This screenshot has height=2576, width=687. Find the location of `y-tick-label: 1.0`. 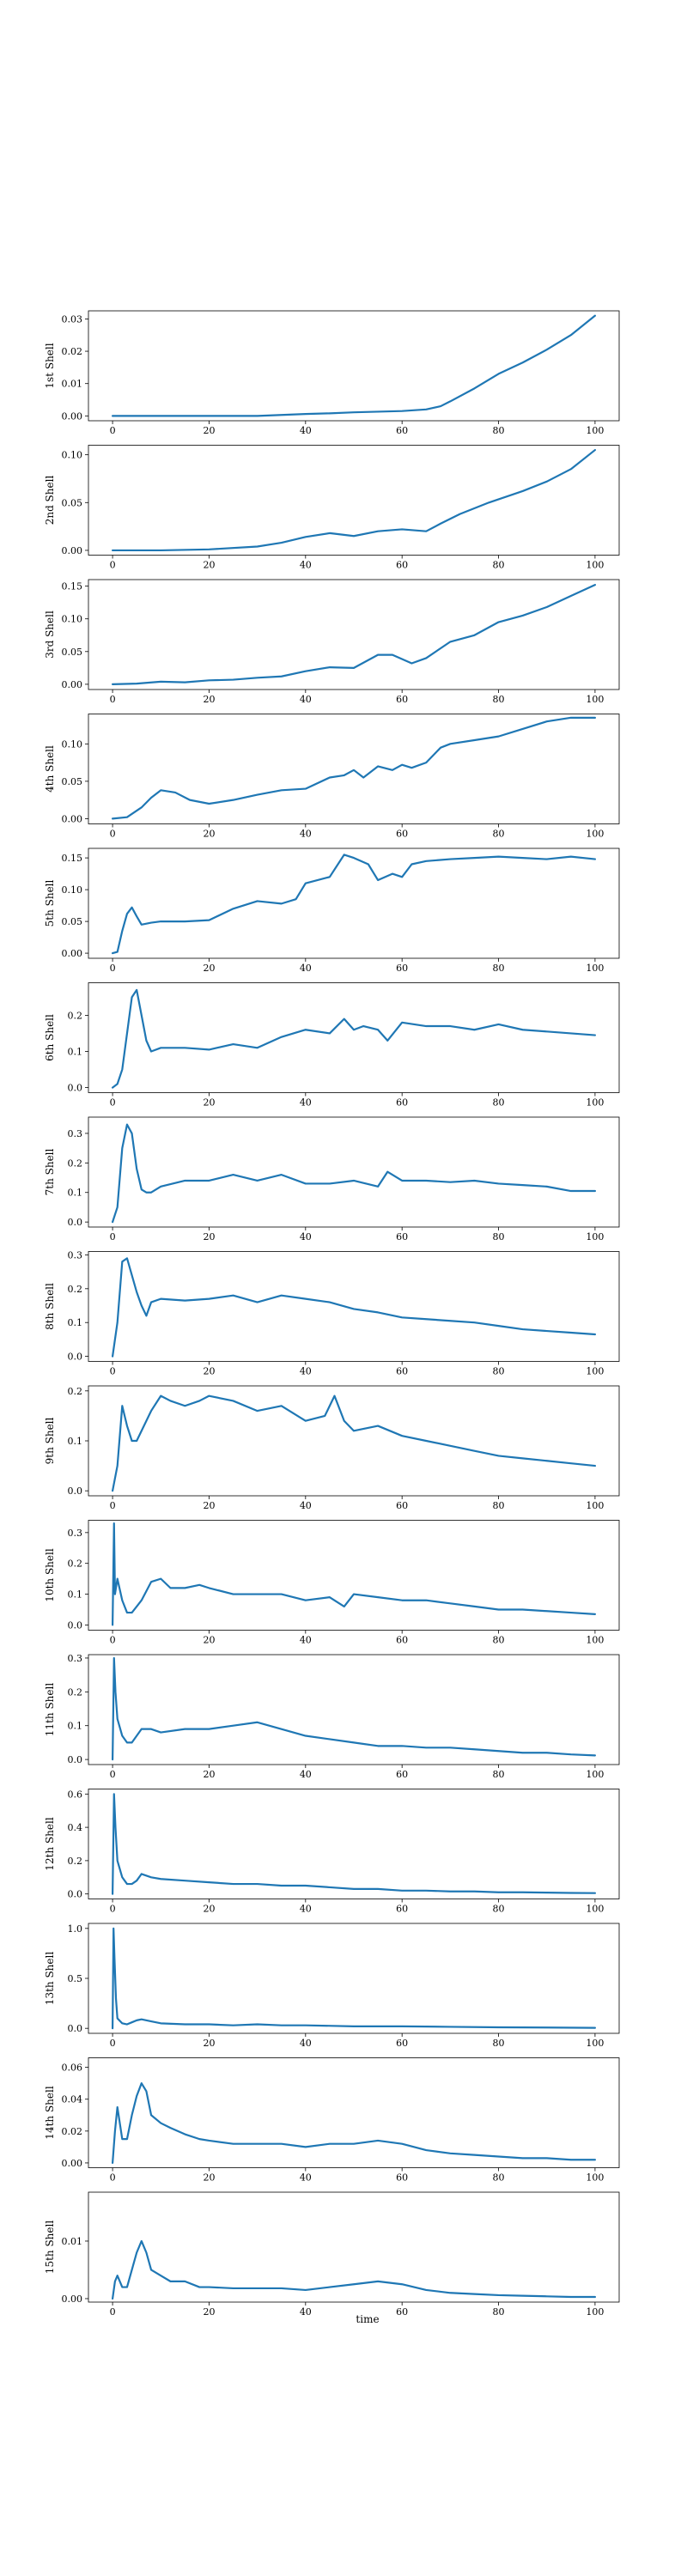

y-tick-label: 1.0 is located at coordinates (75, 1929).